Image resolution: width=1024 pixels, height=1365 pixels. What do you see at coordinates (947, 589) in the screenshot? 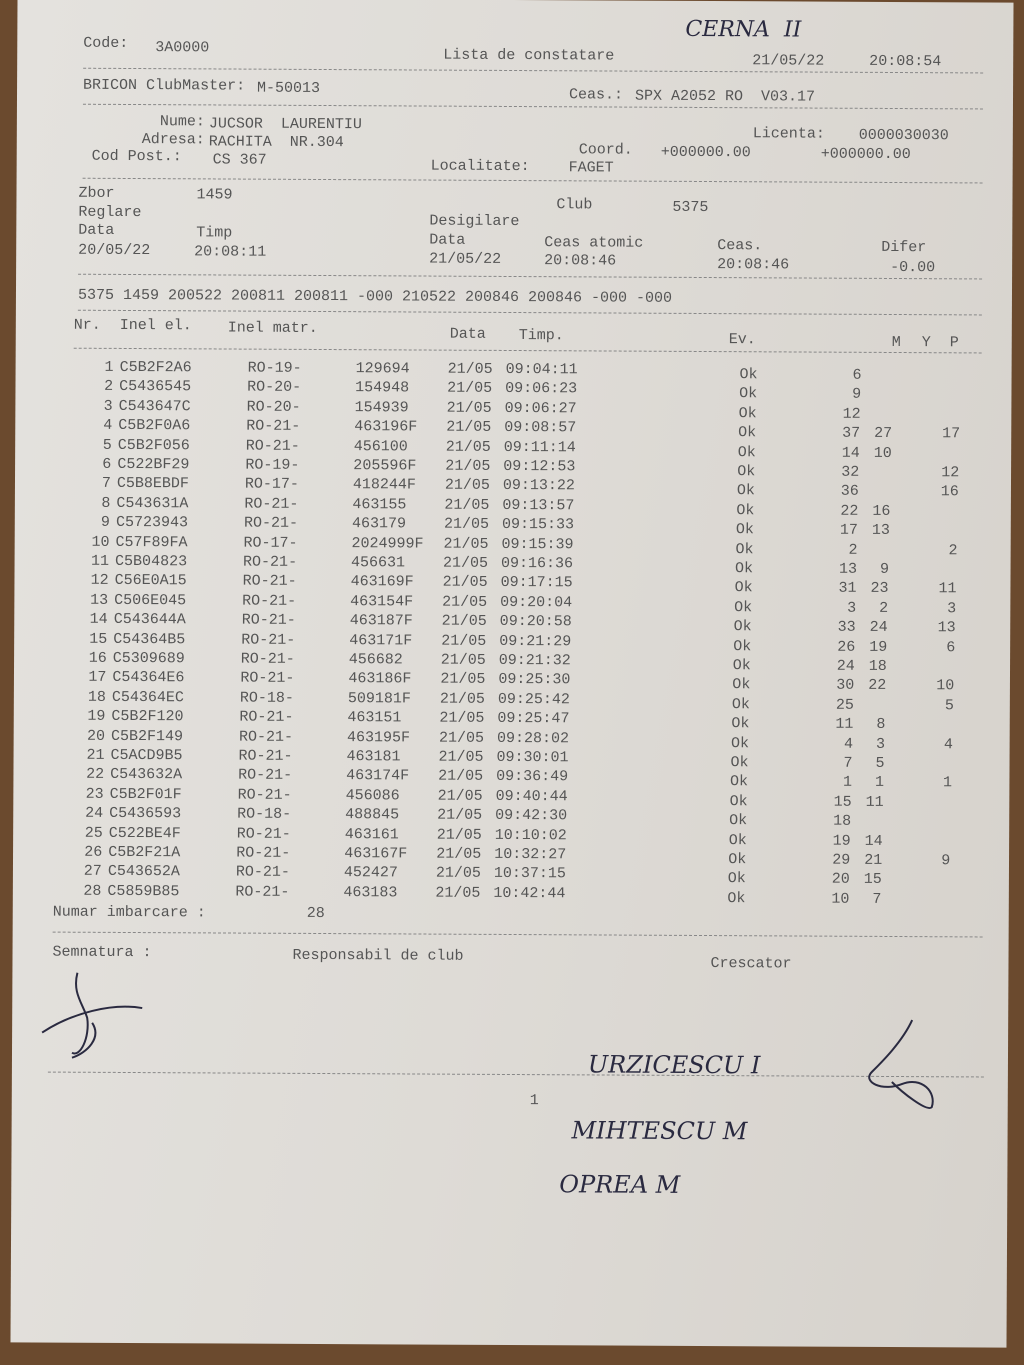
I see `cell-p: 11` at bounding box center [947, 589].